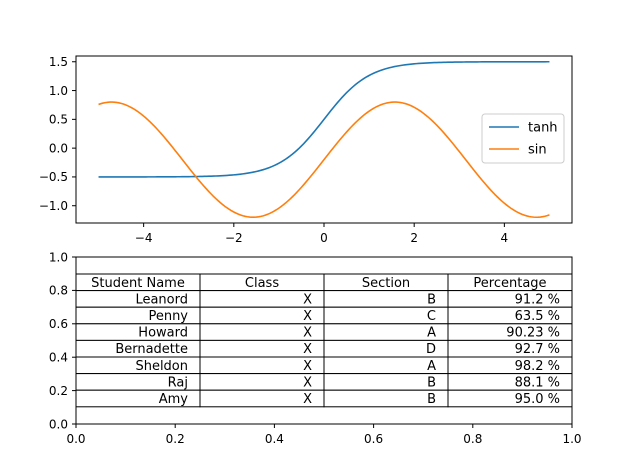  Describe the element at coordinates (509, 283) in the screenshot. I see `table-header-label: Percentage` at that location.